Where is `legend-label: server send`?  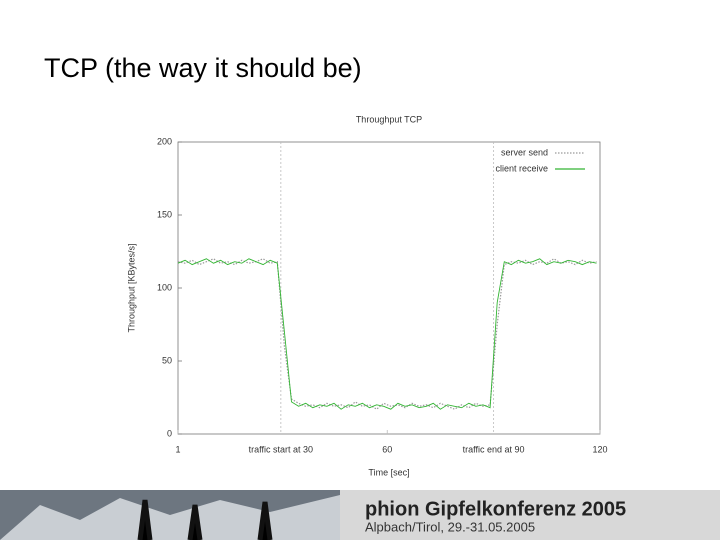
legend-label: server send is located at coordinates (524, 152).